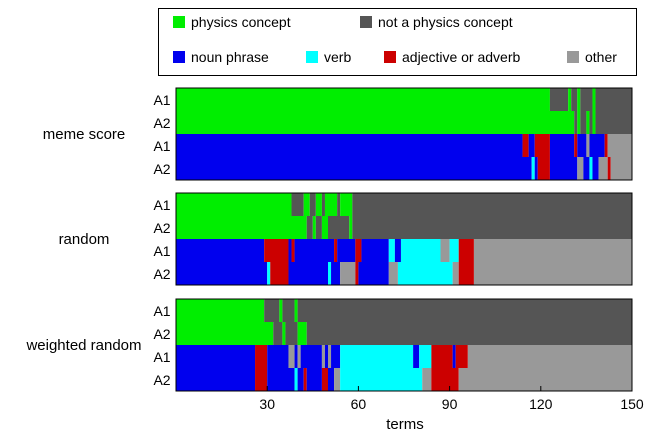 Image resolution: width=647 pixels, height=431 pixels. I want to click on x-tick-label: 120, so click(541, 404).